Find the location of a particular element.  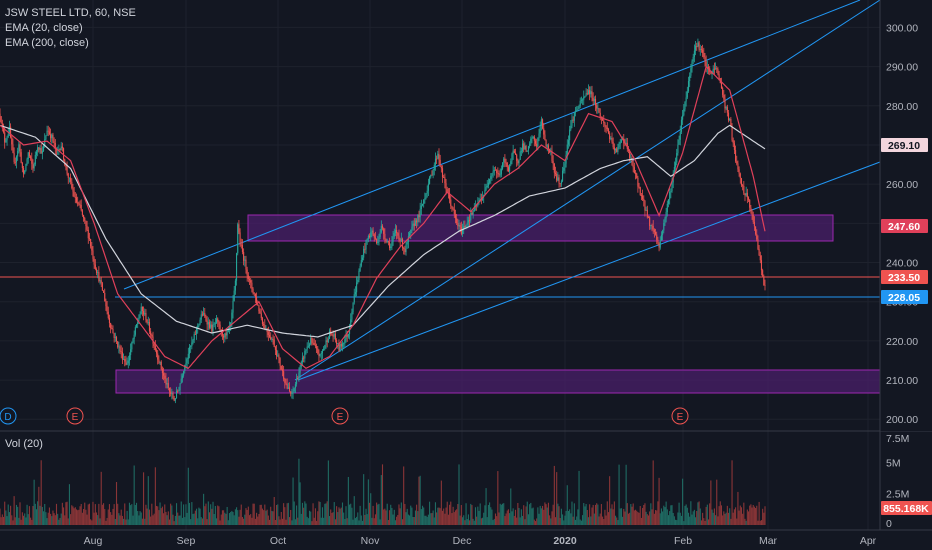

earnings-marker-1: E is located at coordinates (75, 416).